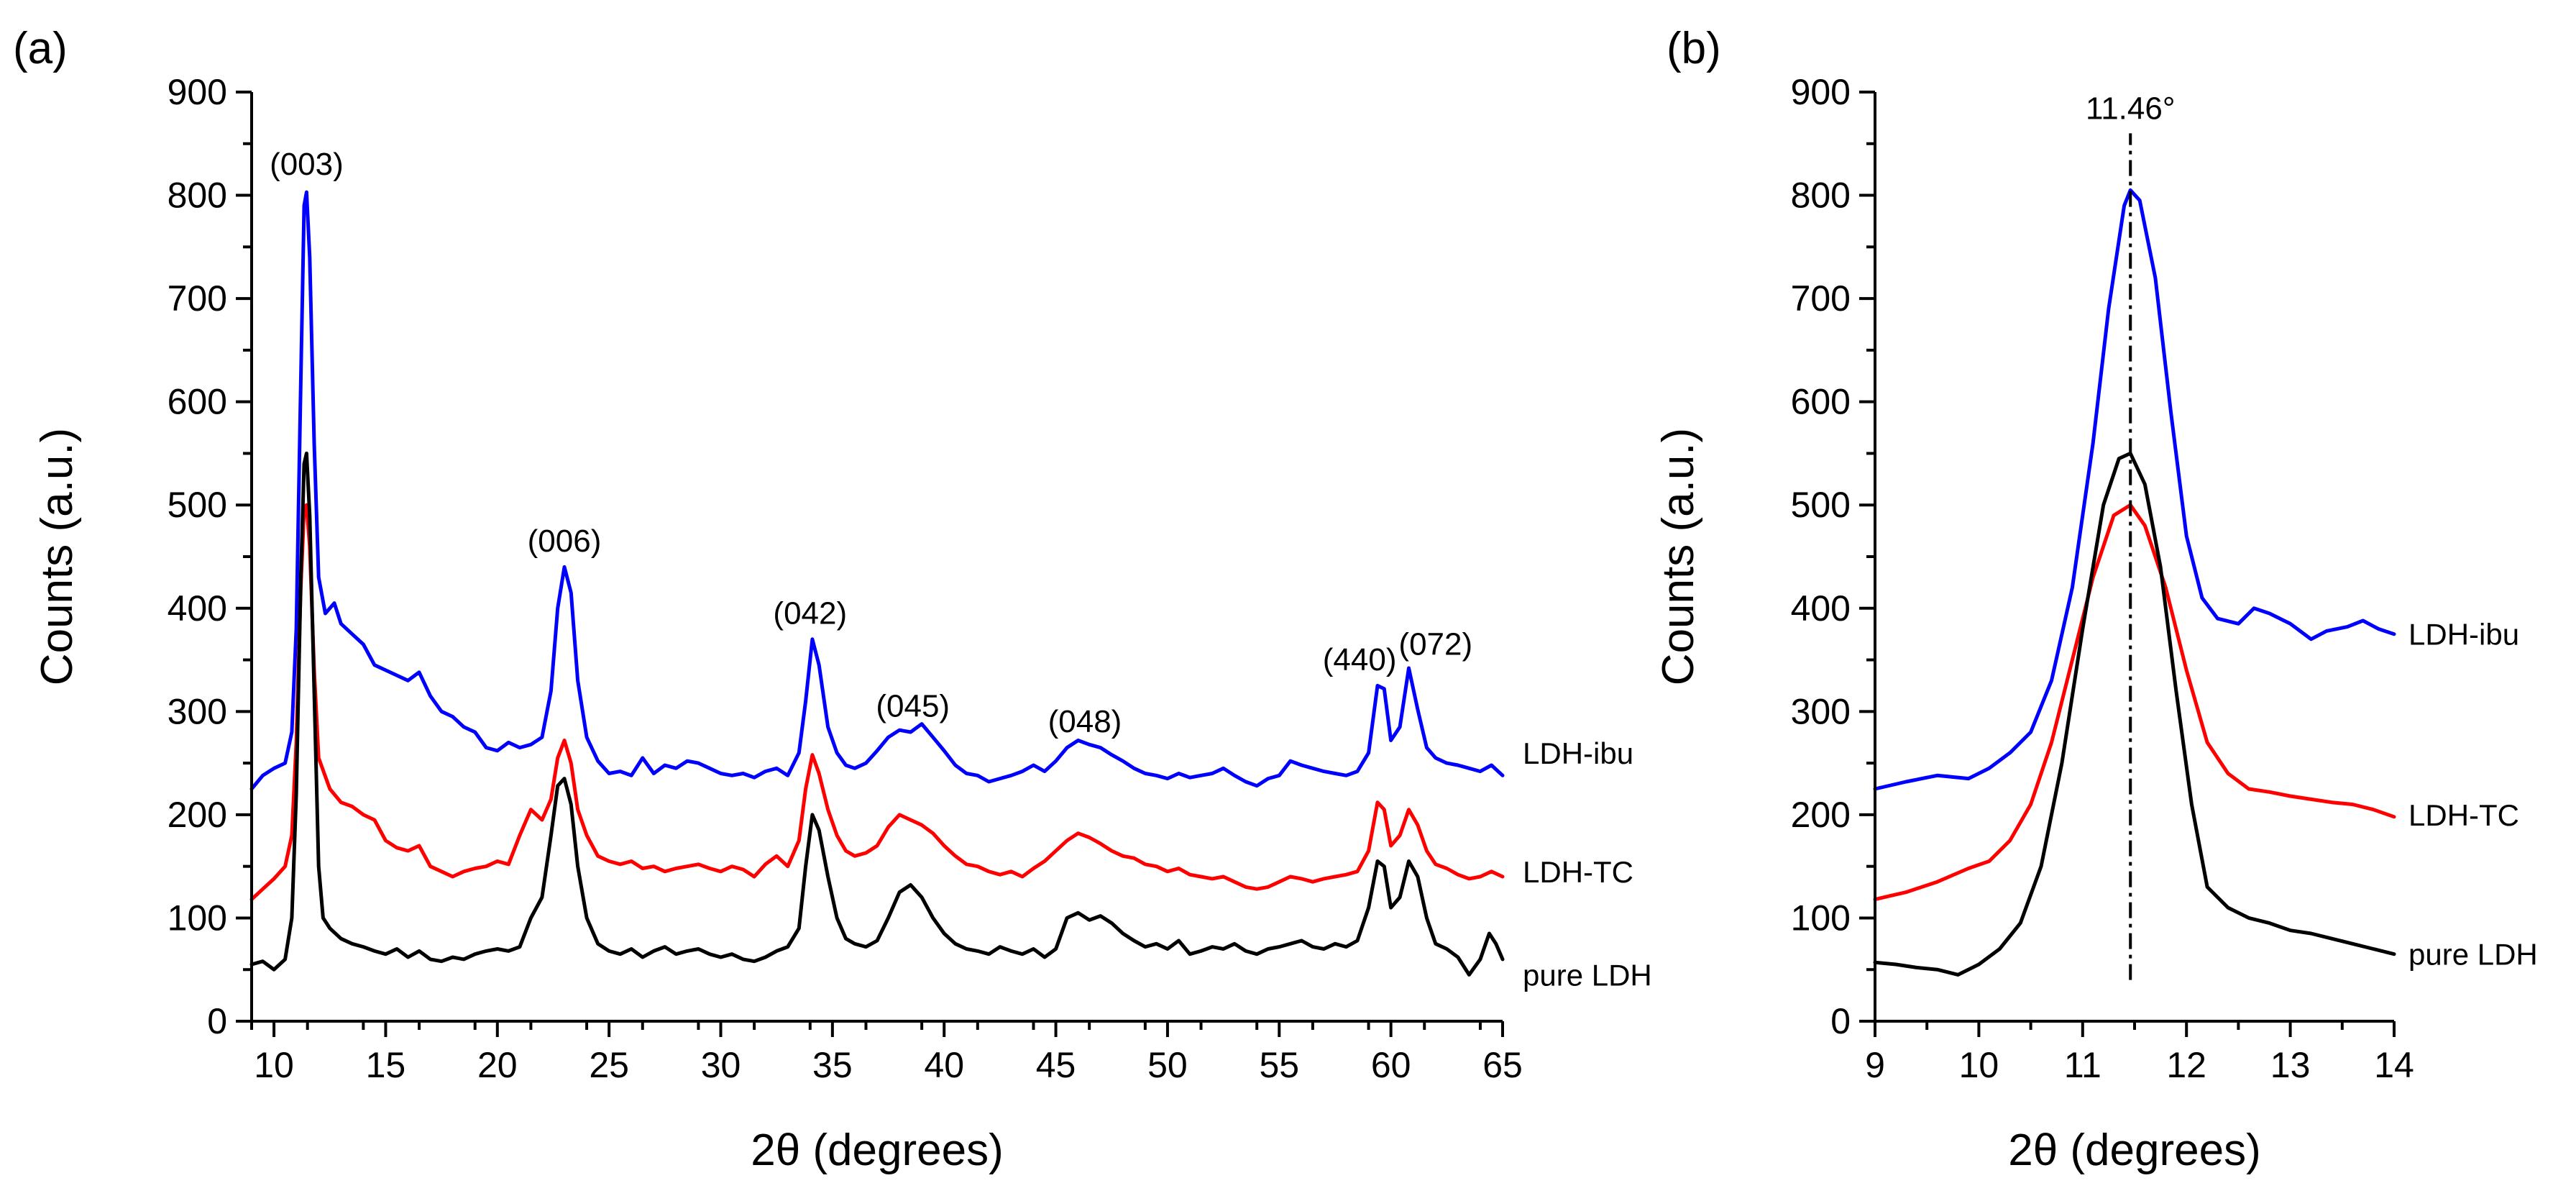 This screenshot has height=1201, width=2576. Describe the element at coordinates (197, 505) in the screenshot. I see `panel-a-y-tick-label: 500` at that location.